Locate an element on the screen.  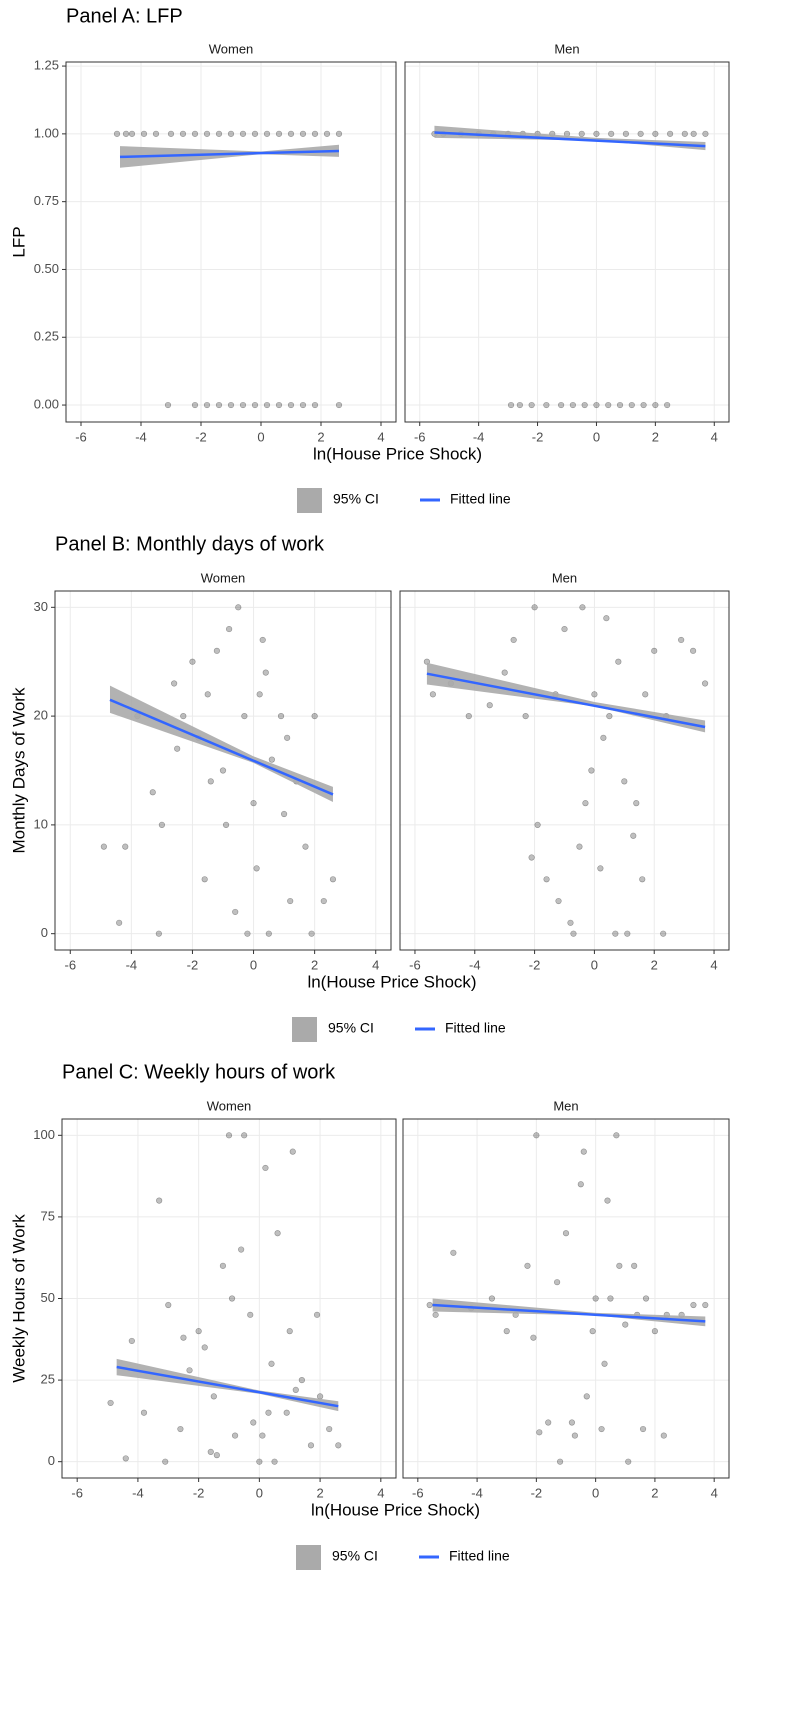
y-tick-label: 50 is located at coordinates (48, 1297).